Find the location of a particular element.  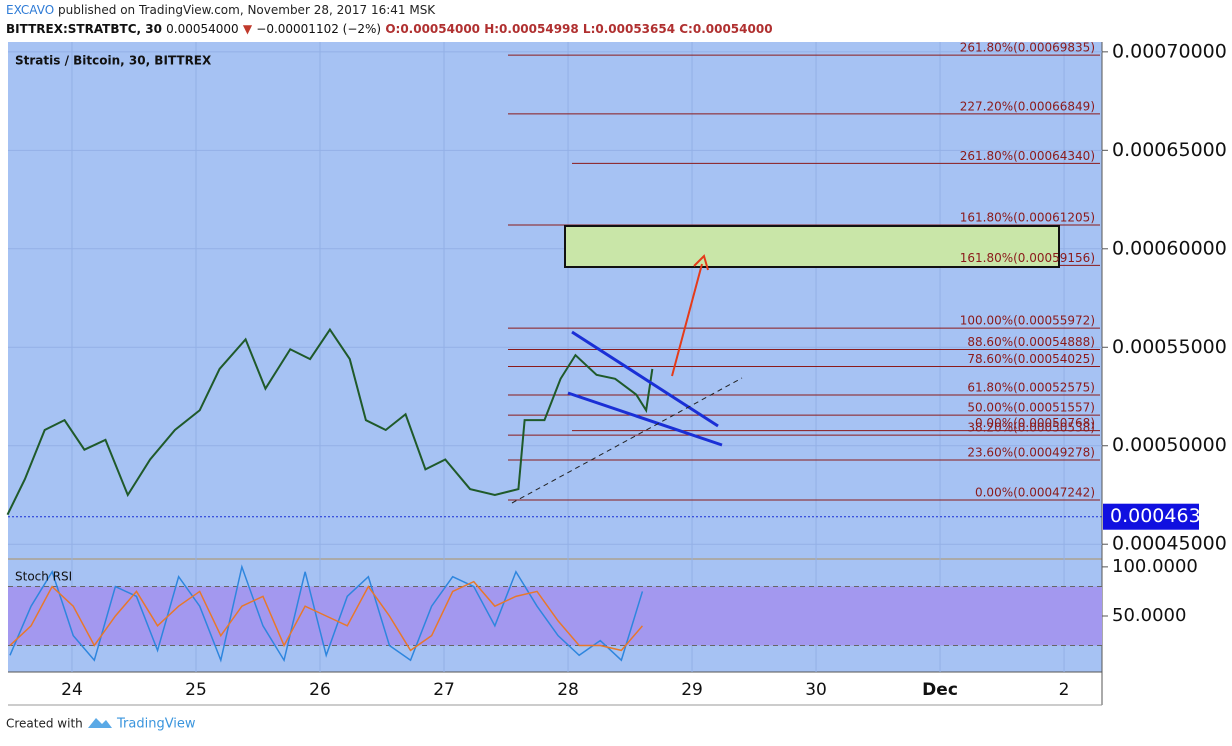

fib-label: 161.80%(0.00059156) is located at coordinates (1027, 258).